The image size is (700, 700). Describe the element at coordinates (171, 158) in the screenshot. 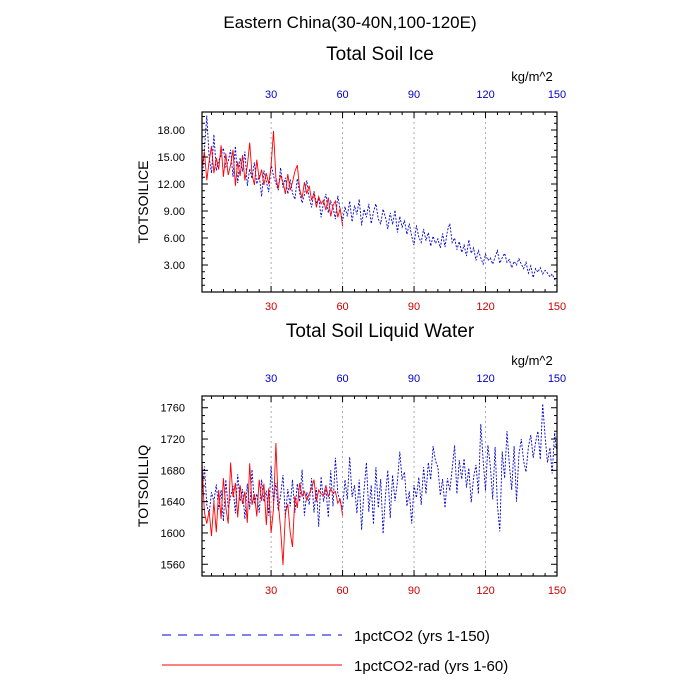

I see `y-tick-label: 15.00` at that location.